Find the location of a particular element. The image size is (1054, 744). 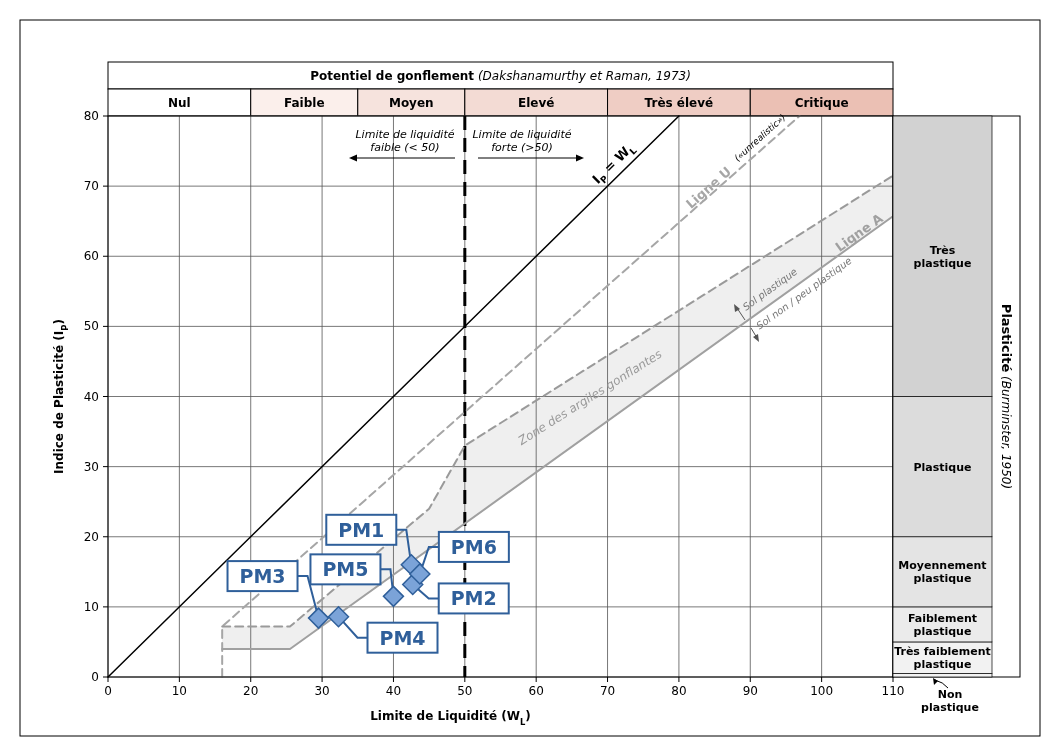

x-tick-label: 50 is located at coordinates (465, 691).